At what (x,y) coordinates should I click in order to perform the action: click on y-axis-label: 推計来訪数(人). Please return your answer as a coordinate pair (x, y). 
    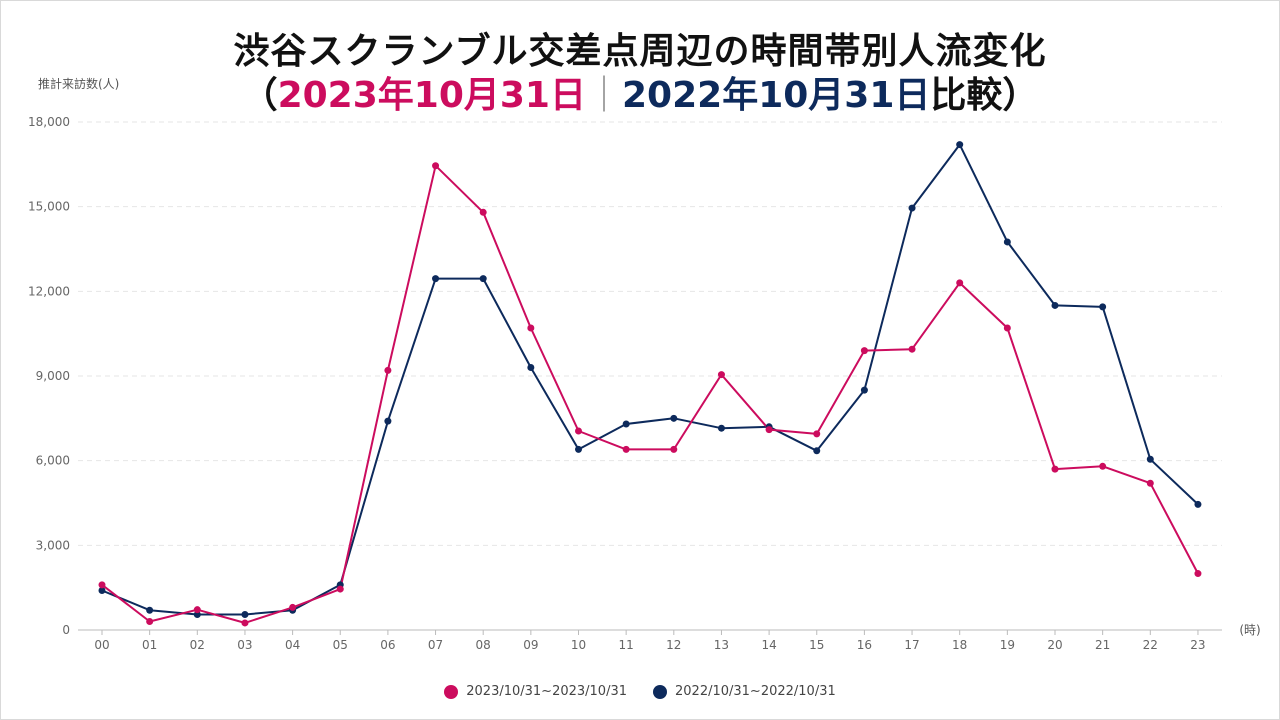
    Looking at the image, I should click on (78, 83).